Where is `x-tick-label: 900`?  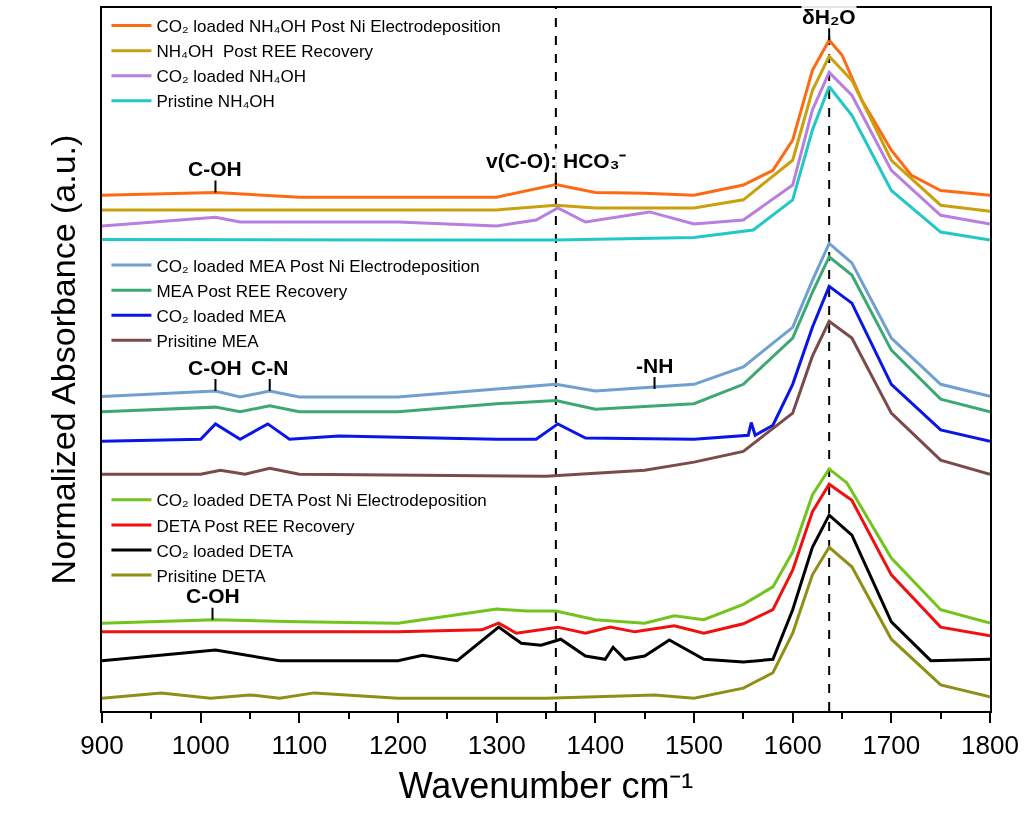 x-tick-label: 900 is located at coordinates (102, 745).